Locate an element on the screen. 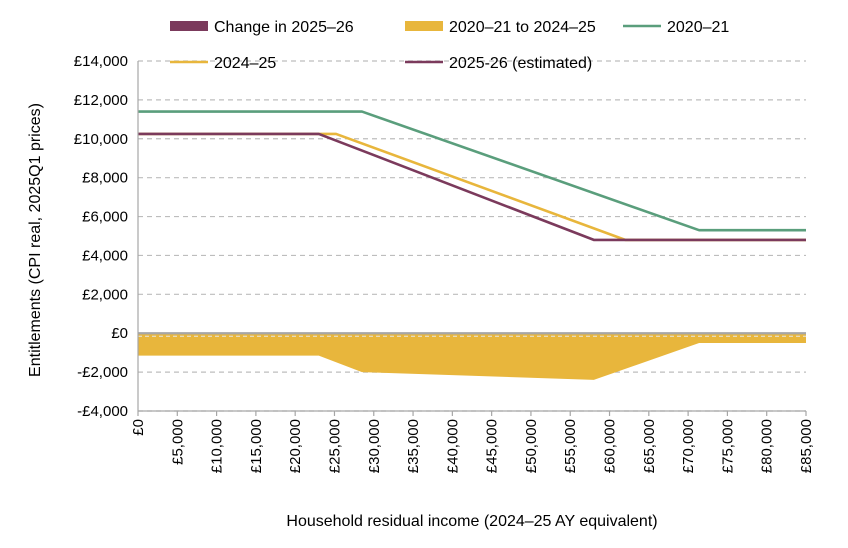  x-tick-label: £85,000 is located at coordinates (806, 446).